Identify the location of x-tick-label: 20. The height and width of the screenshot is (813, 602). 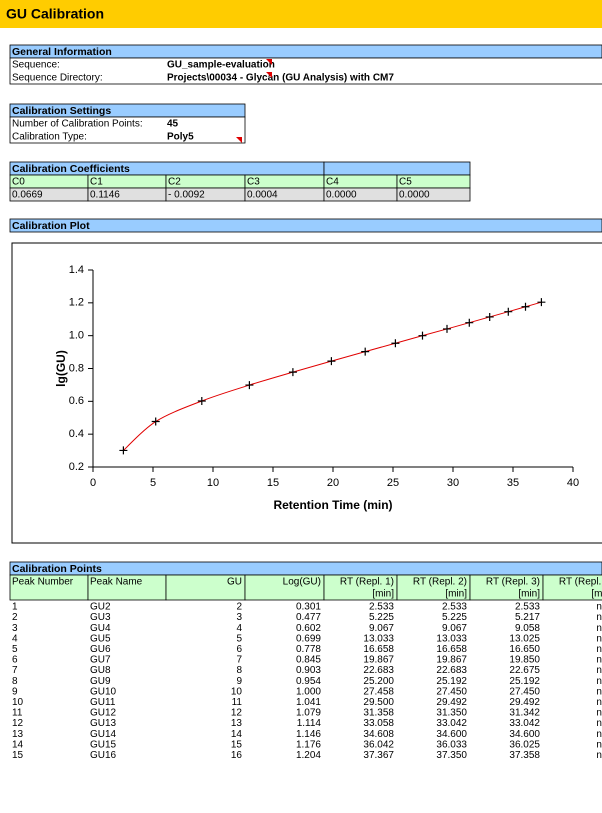
(333, 483).